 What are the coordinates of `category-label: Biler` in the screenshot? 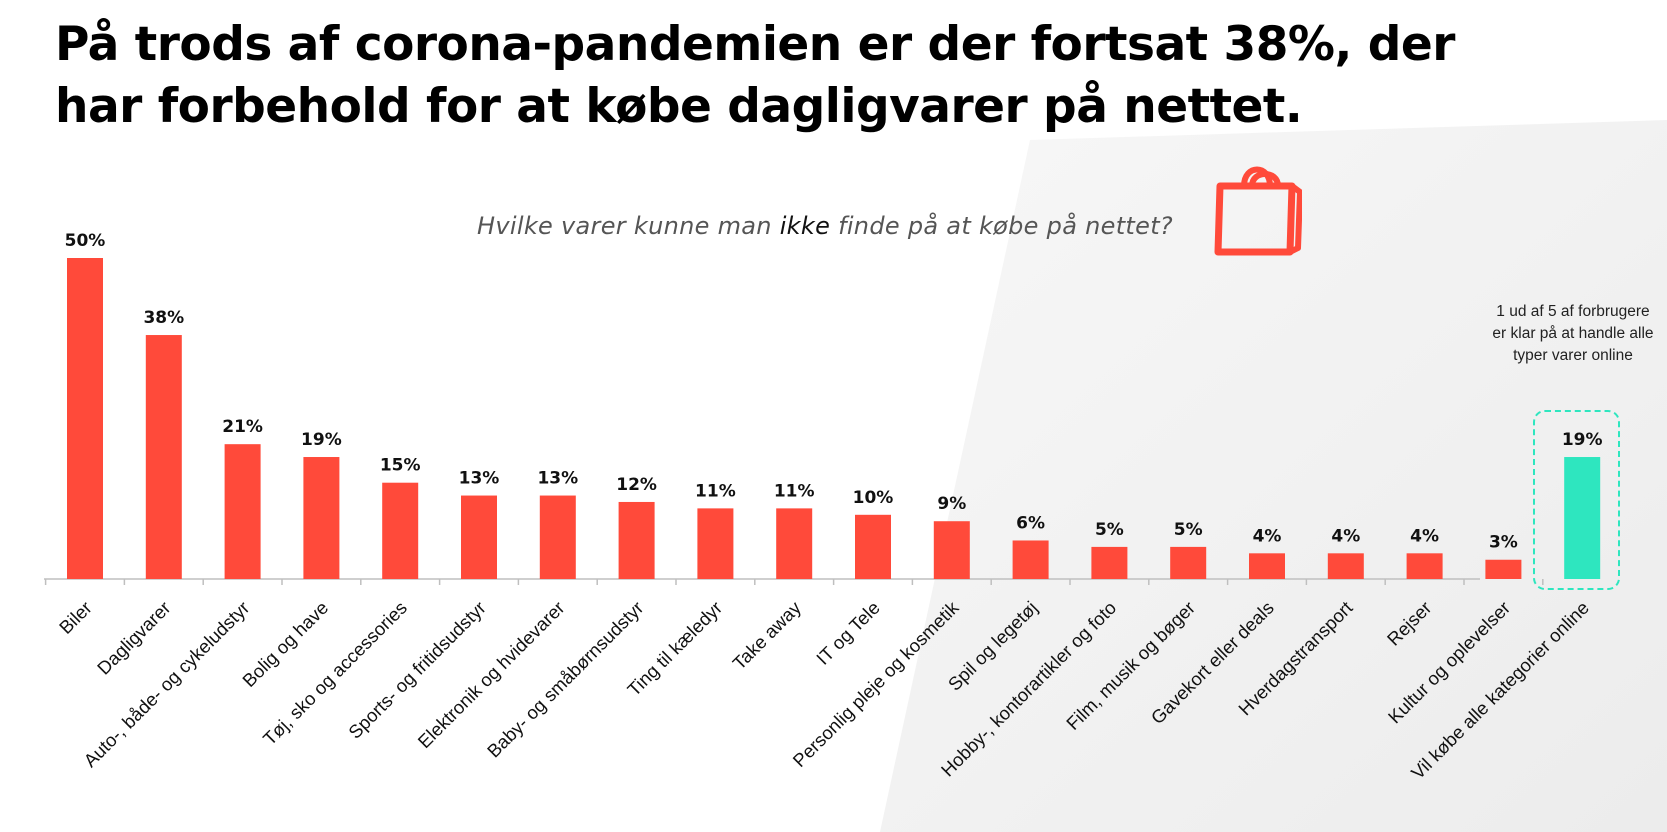 It's located at (75, 617).